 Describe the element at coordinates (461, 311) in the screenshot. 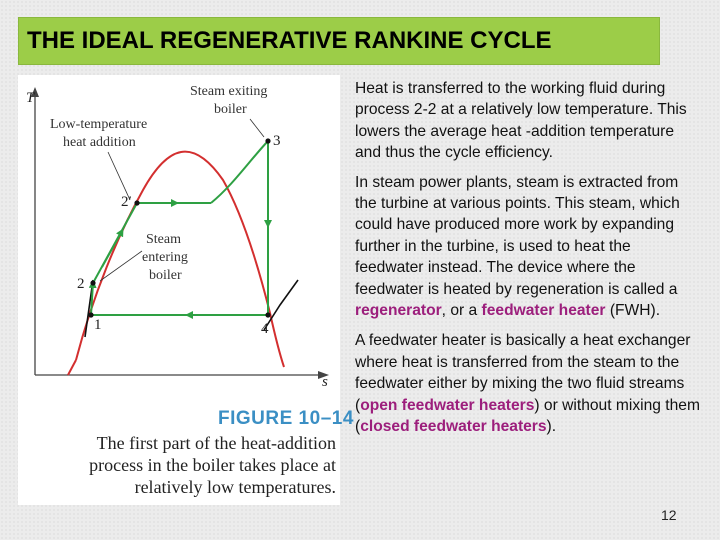

I see `paragraph-2-text-b: , or a` at that location.